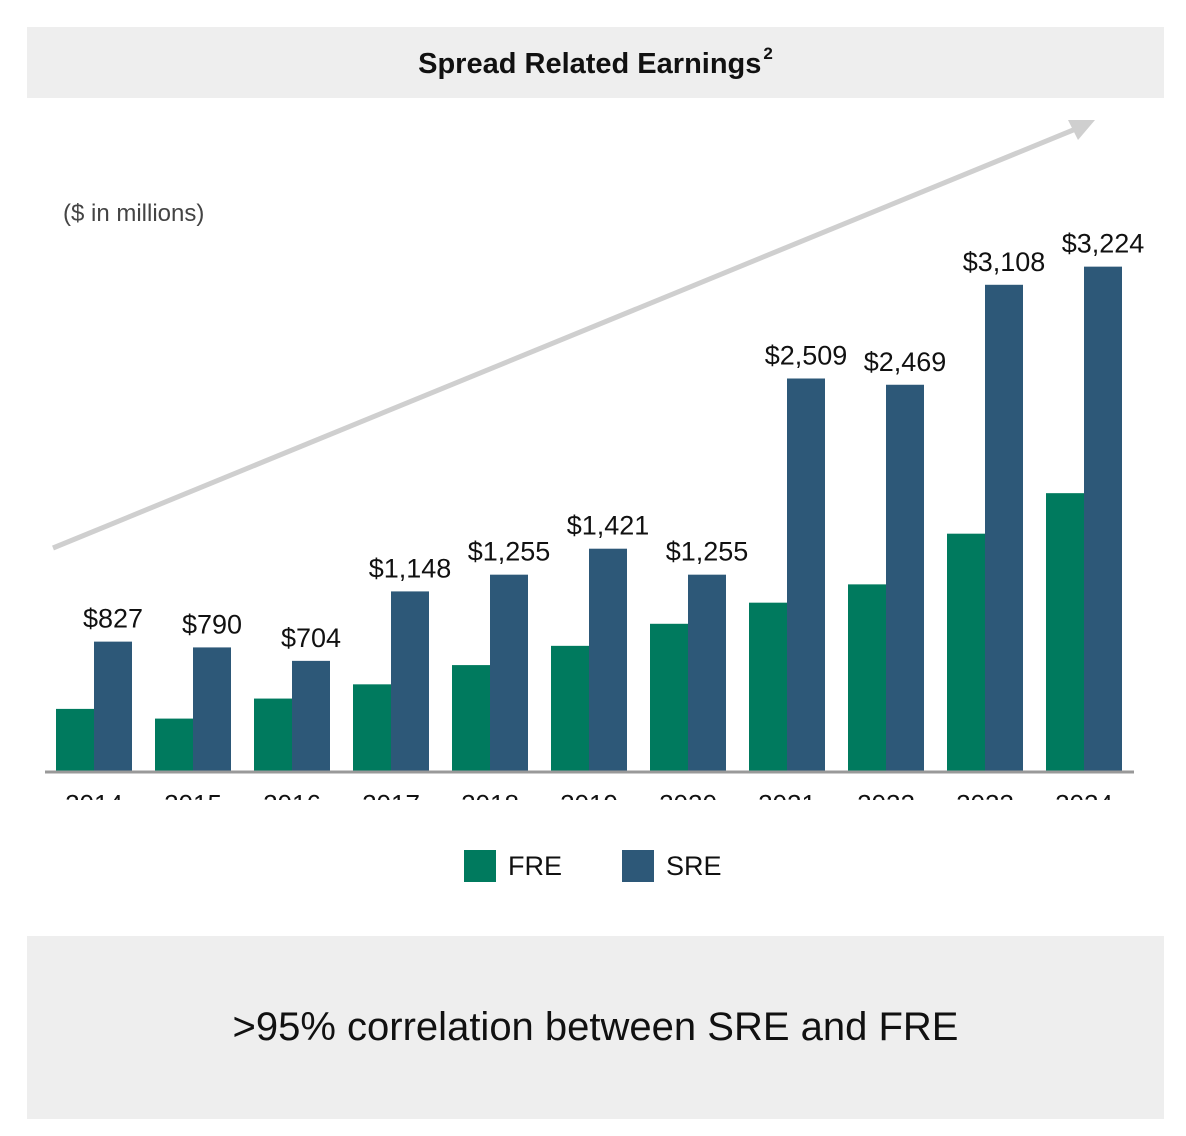 This screenshot has height=1136, width=1186. I want to click on bar-fre-2023, so click(966, 652).